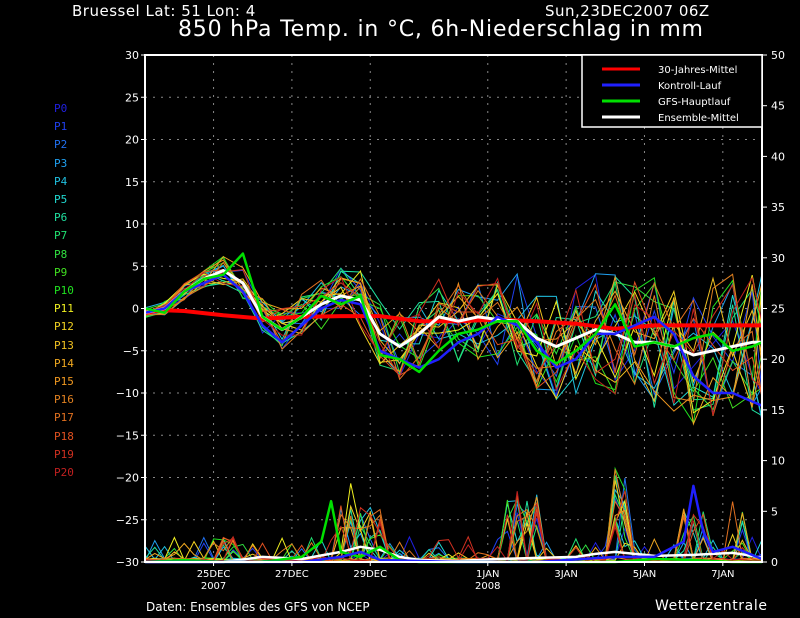 This screenshot has height=618, width=800. I want to click on member-label: P4, so click(61, 181).